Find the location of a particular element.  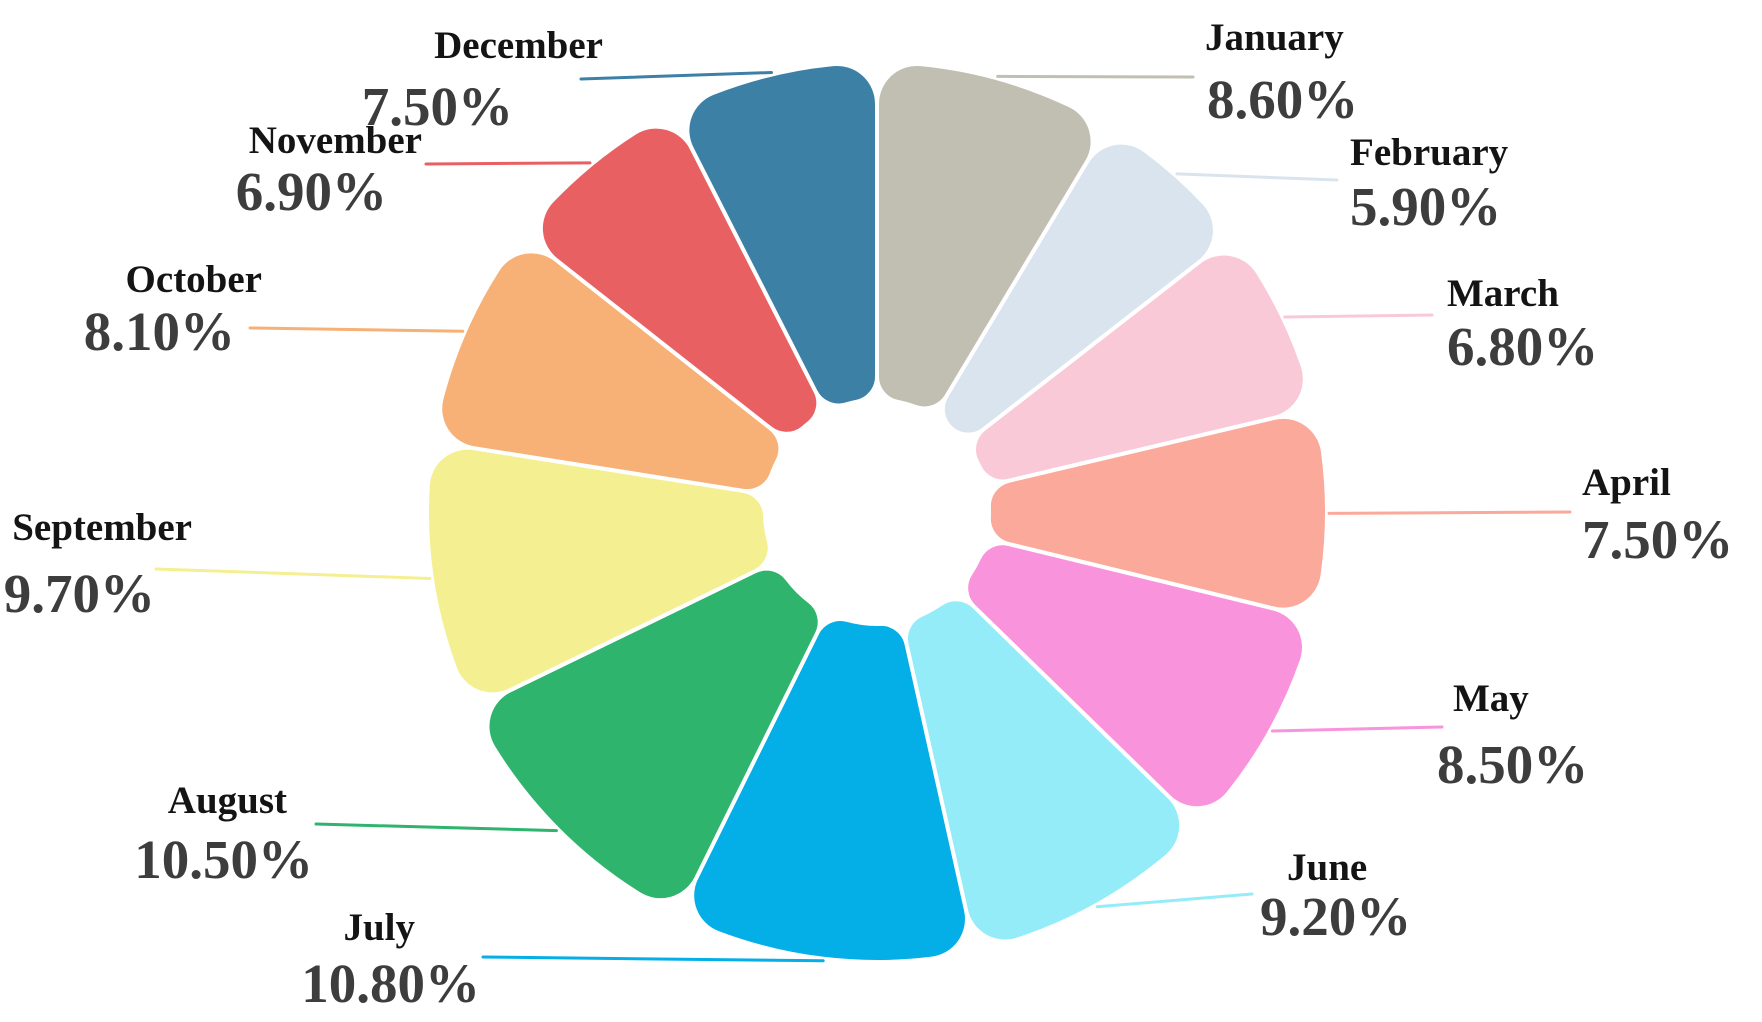

label-line-february is located at coordinates (1257, 177).